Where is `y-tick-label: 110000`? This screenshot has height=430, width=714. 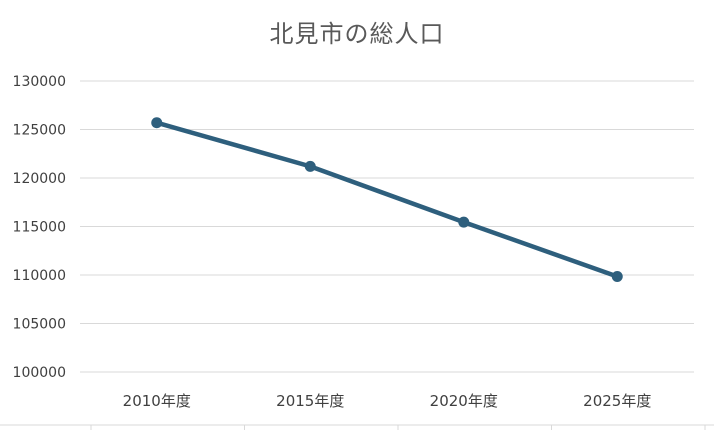 y-tick-label: 110000 is located at coordinates (39, 276).